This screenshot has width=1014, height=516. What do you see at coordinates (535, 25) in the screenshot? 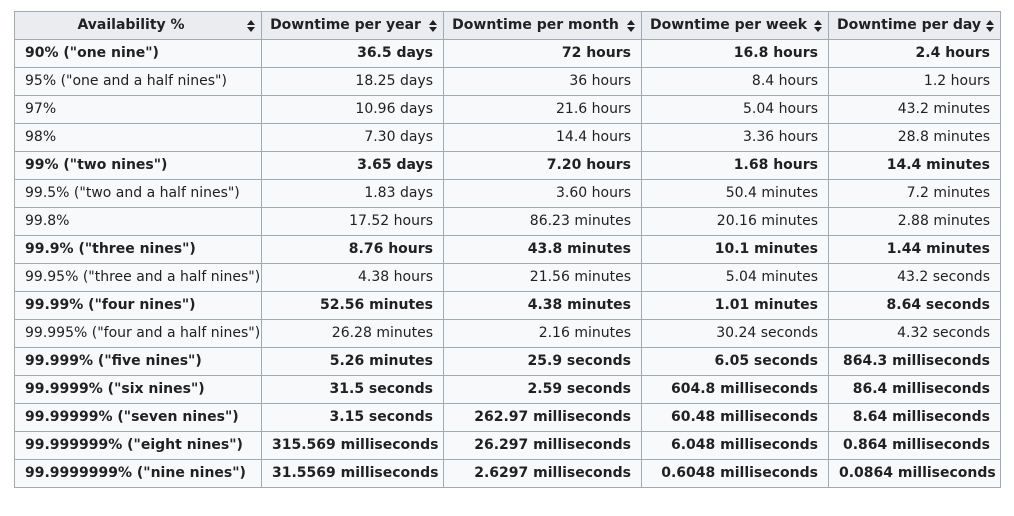
I see `column-header-label: Downtime per month` at bounding box center [535, 25].